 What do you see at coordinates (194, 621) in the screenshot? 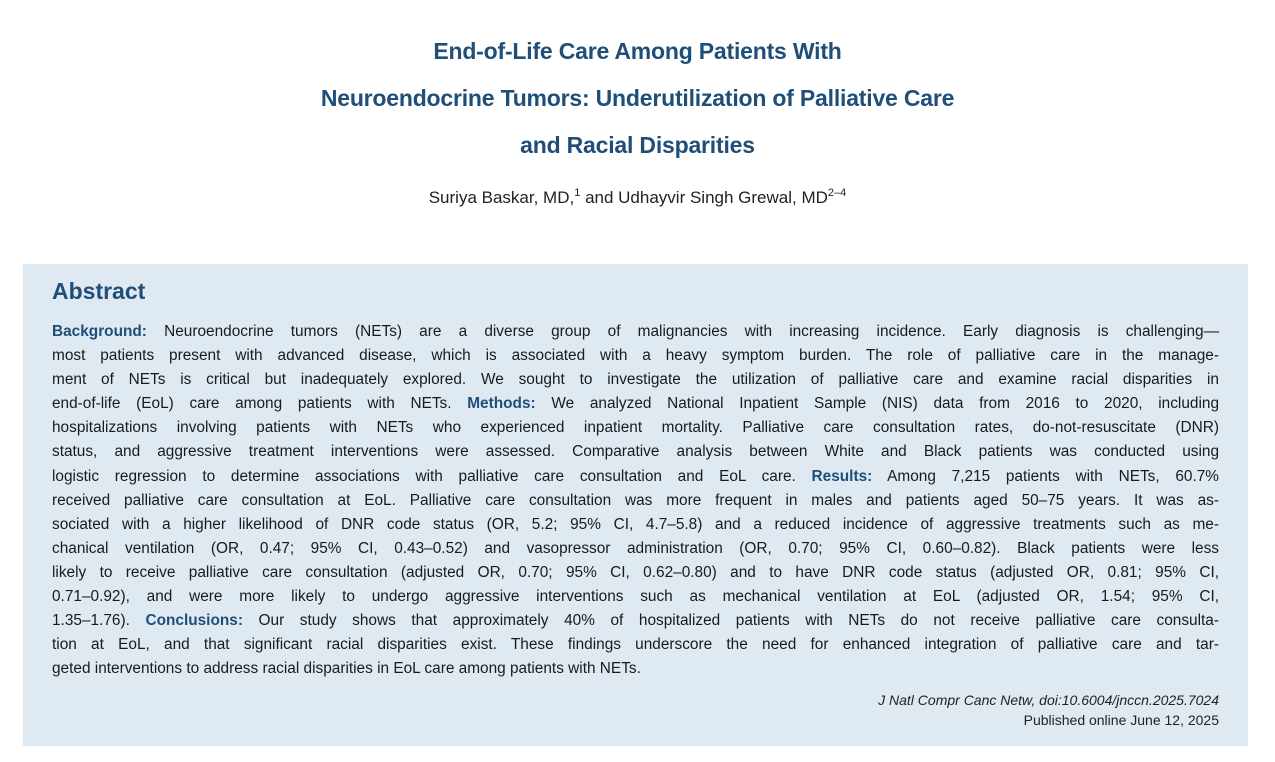
I see `conclusions-label: Conclusions:` at bounding box center [194, 621].